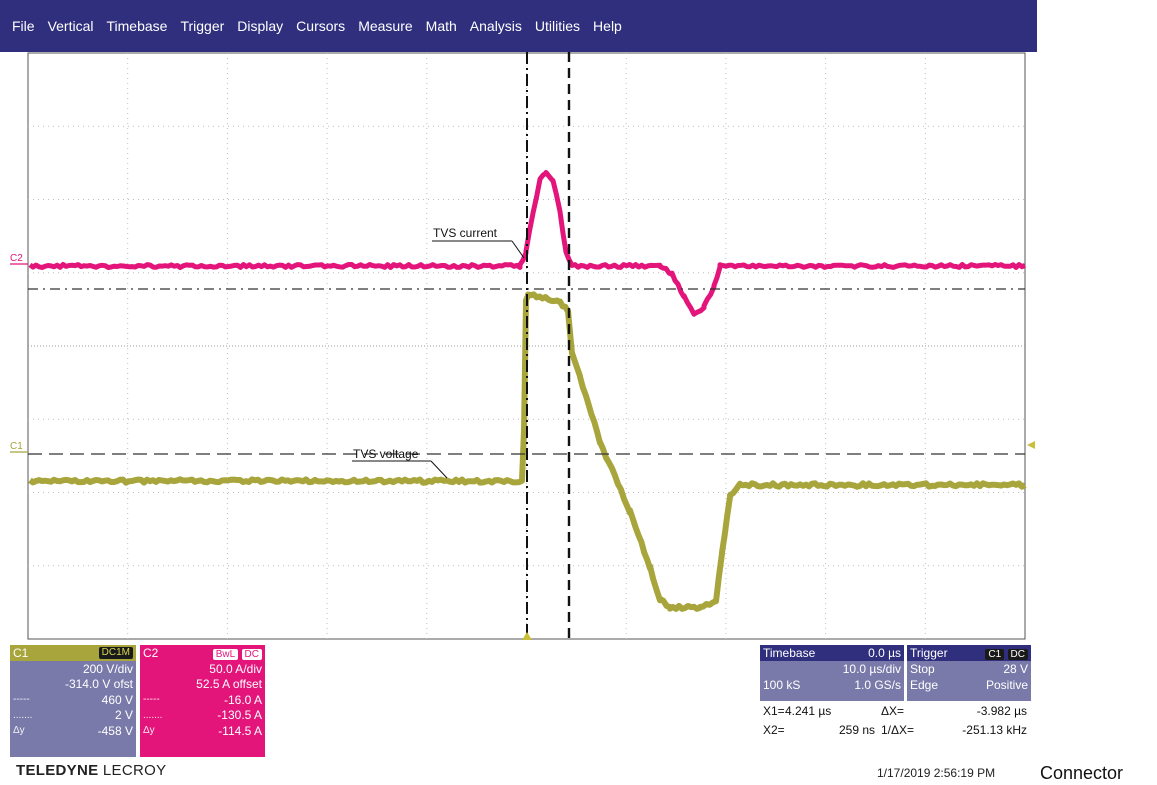 The width and height of the screenshot is (1157, 785). Describe the element at coordinates (557, 26) in the screenshot. I see `menu-utilities: Utilities` at that location.